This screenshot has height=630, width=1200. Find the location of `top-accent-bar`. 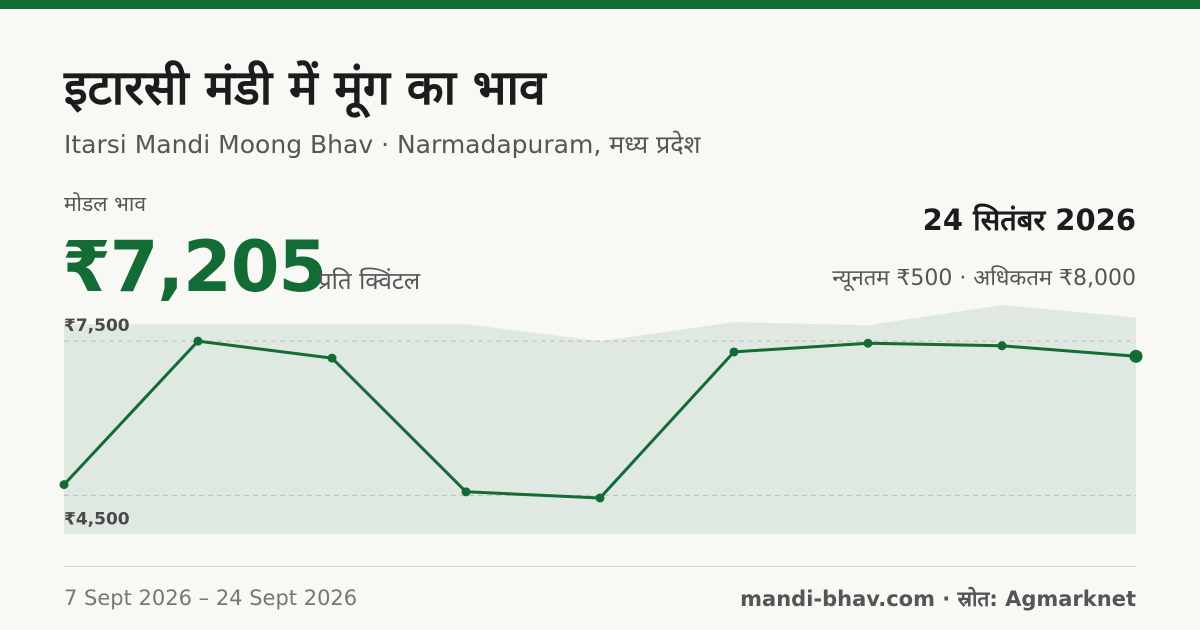

top-accent-bar is located at coordinates (600, 4).